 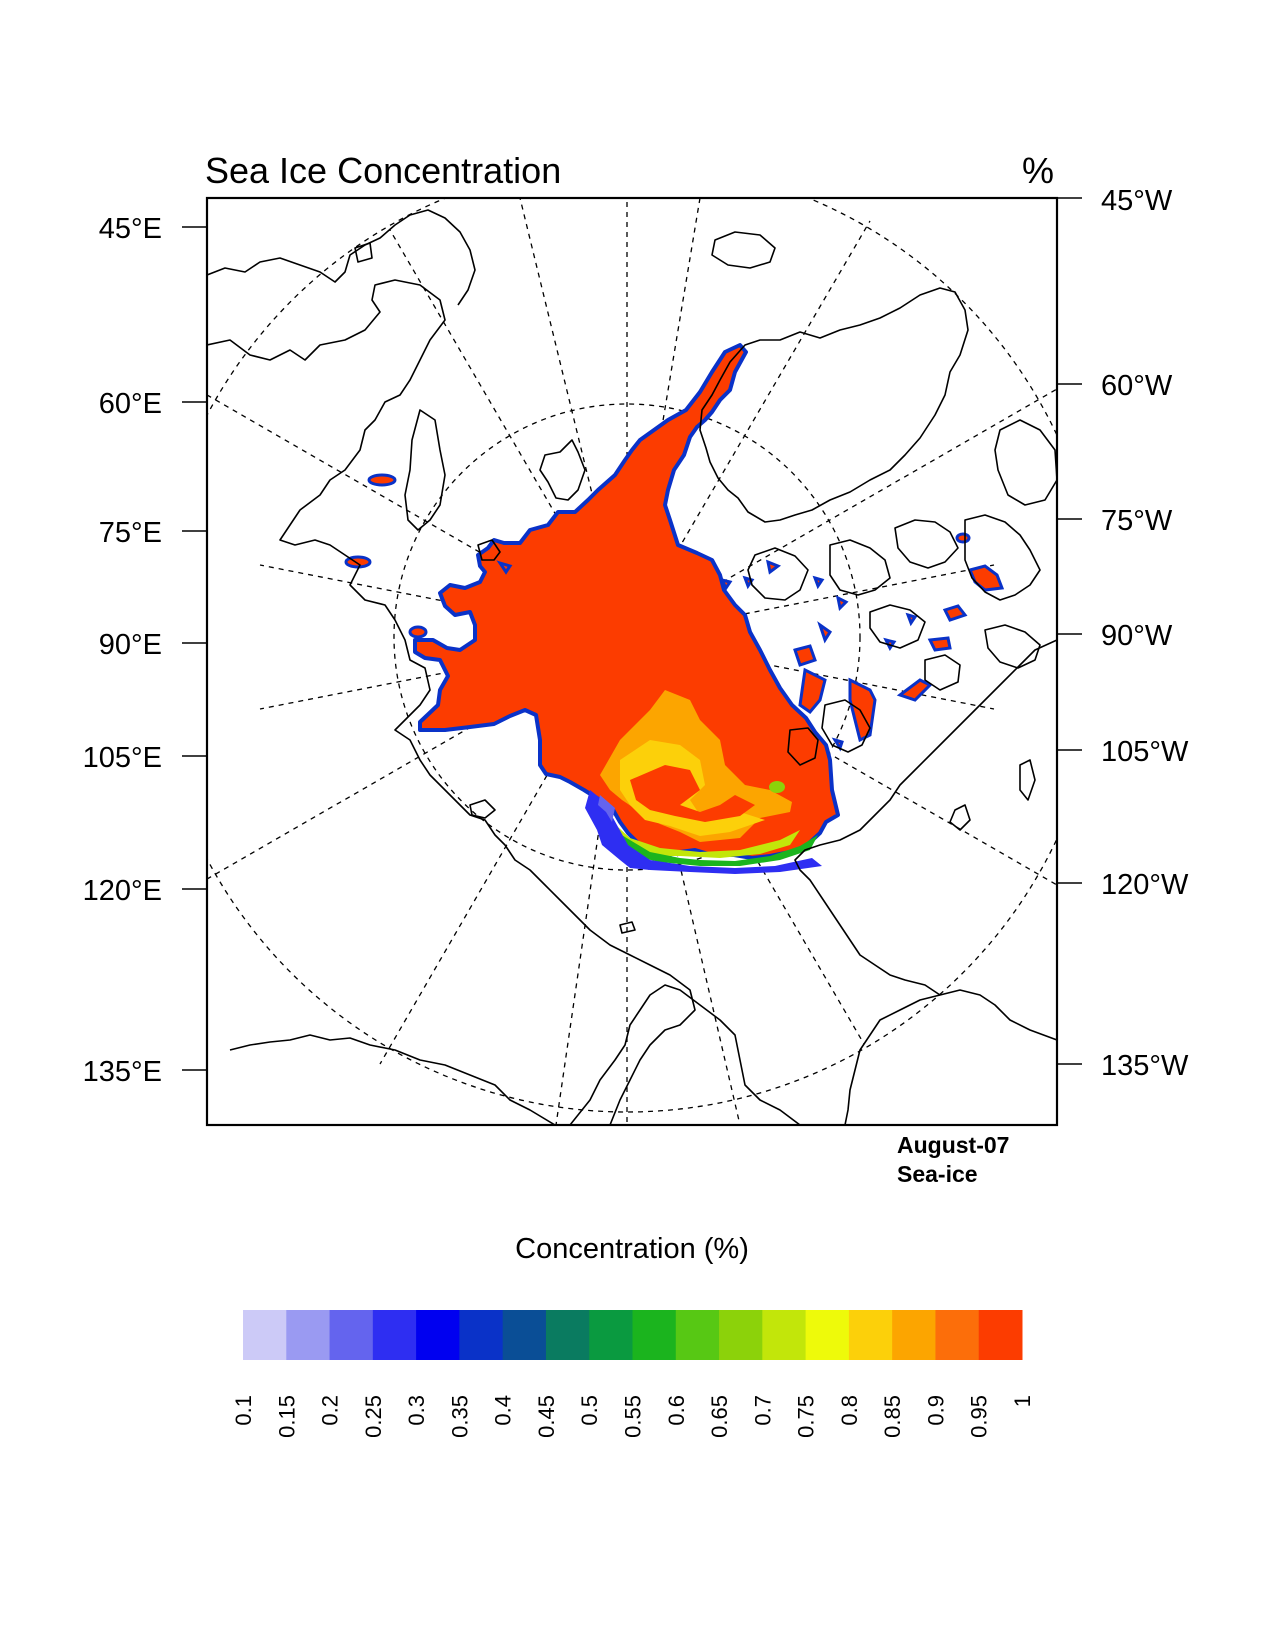 I want to click on right-axis-ticks, so click(x=1069, y=631).